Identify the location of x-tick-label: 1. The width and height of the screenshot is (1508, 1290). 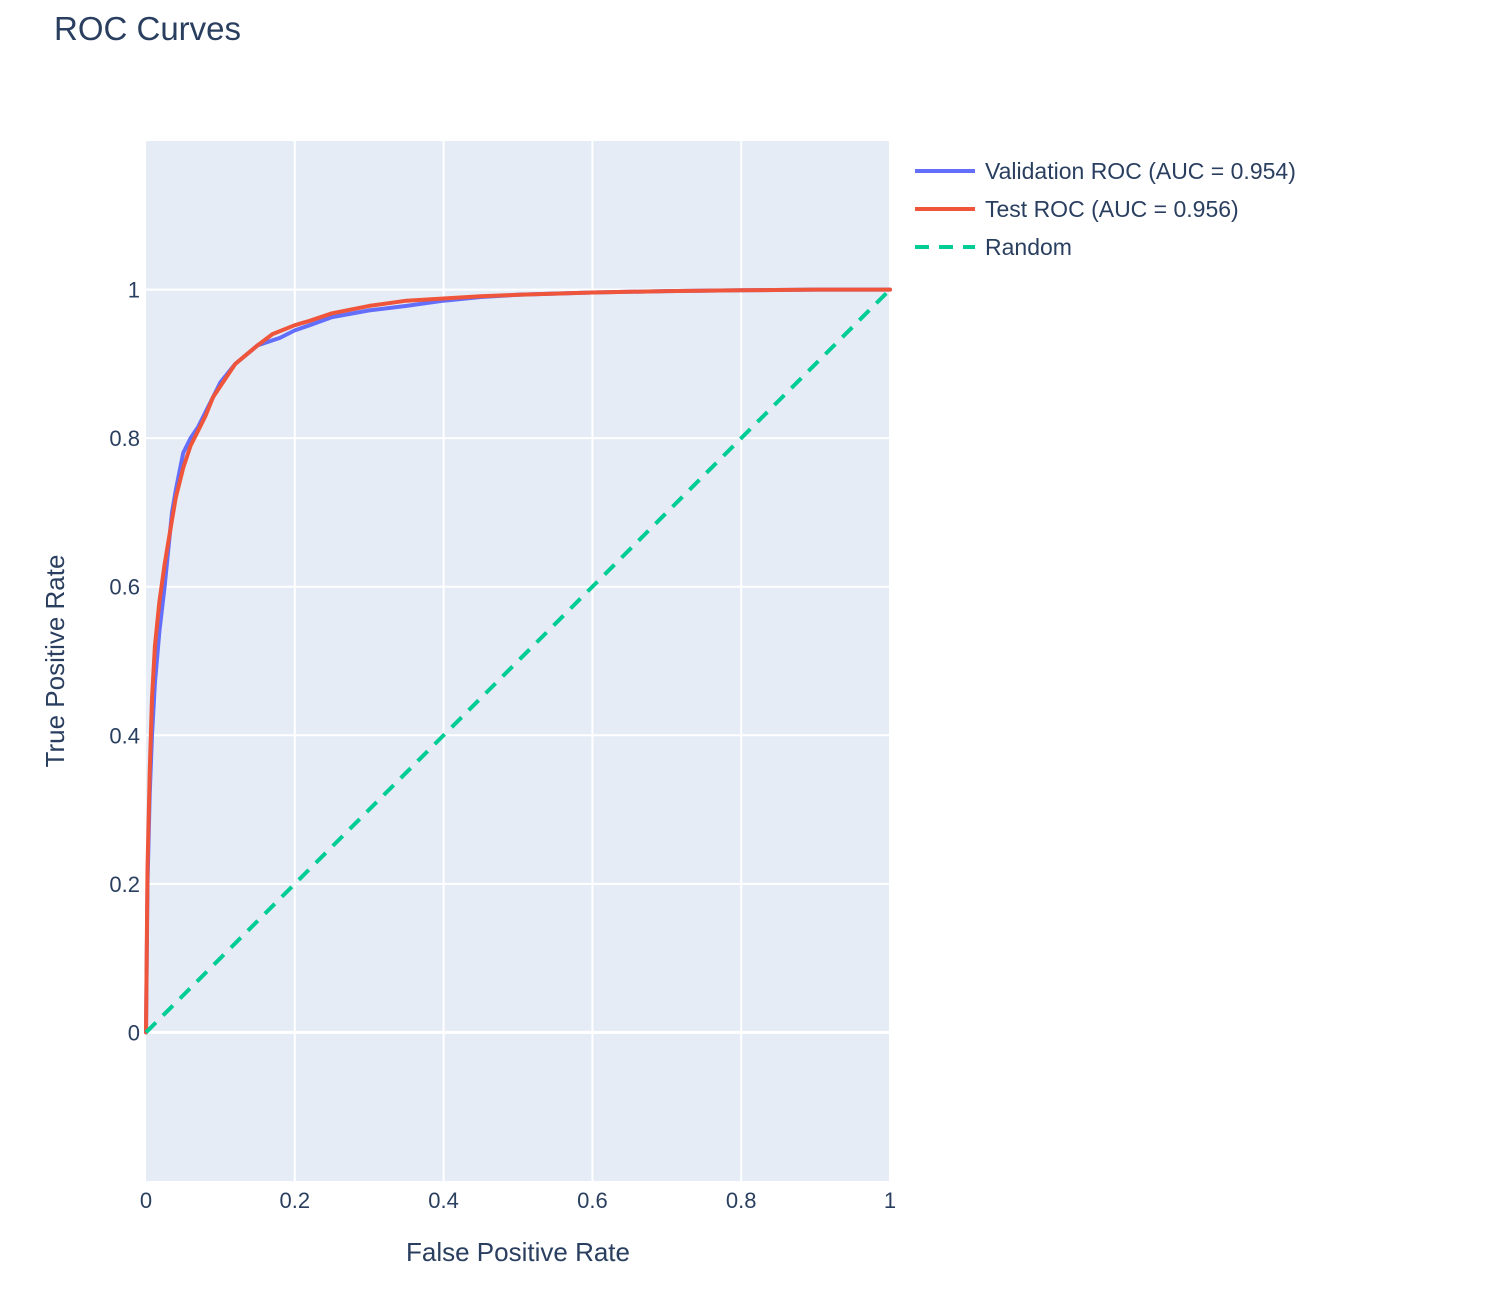
(890, 1200).